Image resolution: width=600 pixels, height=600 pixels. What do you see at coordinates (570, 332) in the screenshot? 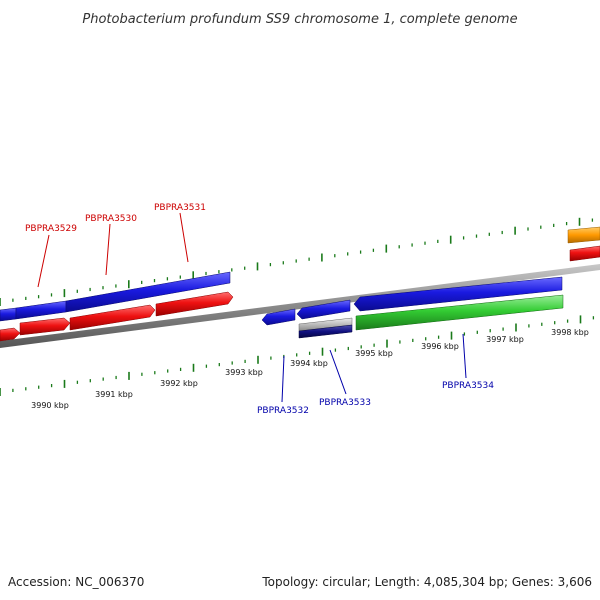
I see `scale-tick-label: 3998 kbp` at bounding box center [570, 332].